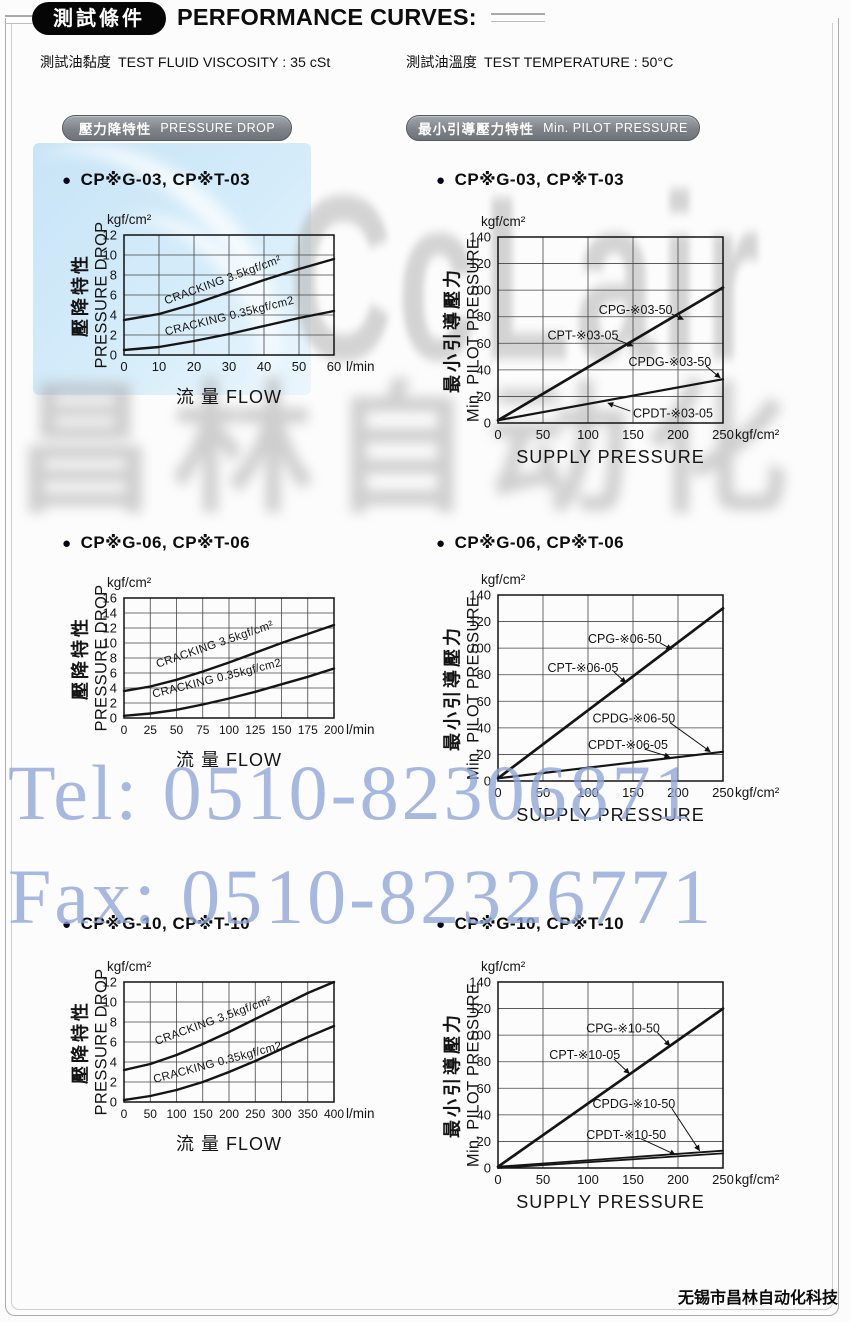 Image resolution: width=850 pixels, height=1322 pixels. I want to click on section-badge-pressure-drop: 壓力降特性 PRESSURE DROP, so click(177, 128).